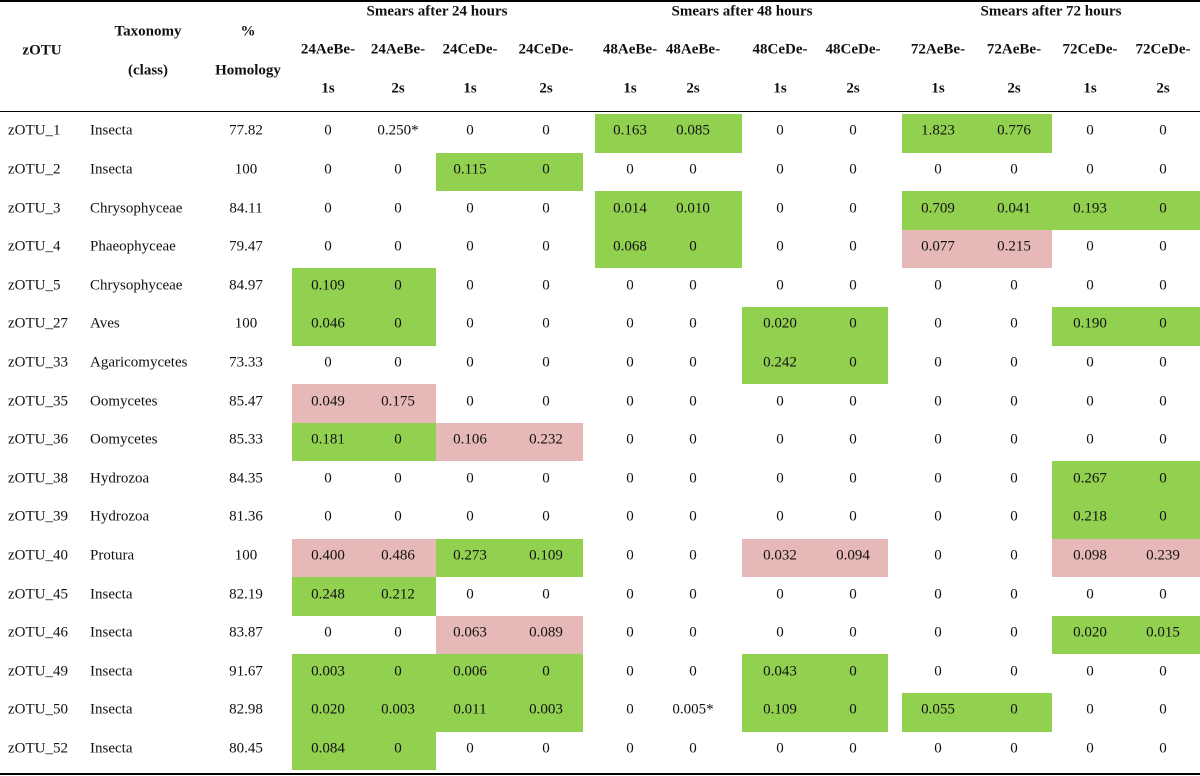  I want to click on table-cell-value: 0.400, so click(328, 555).